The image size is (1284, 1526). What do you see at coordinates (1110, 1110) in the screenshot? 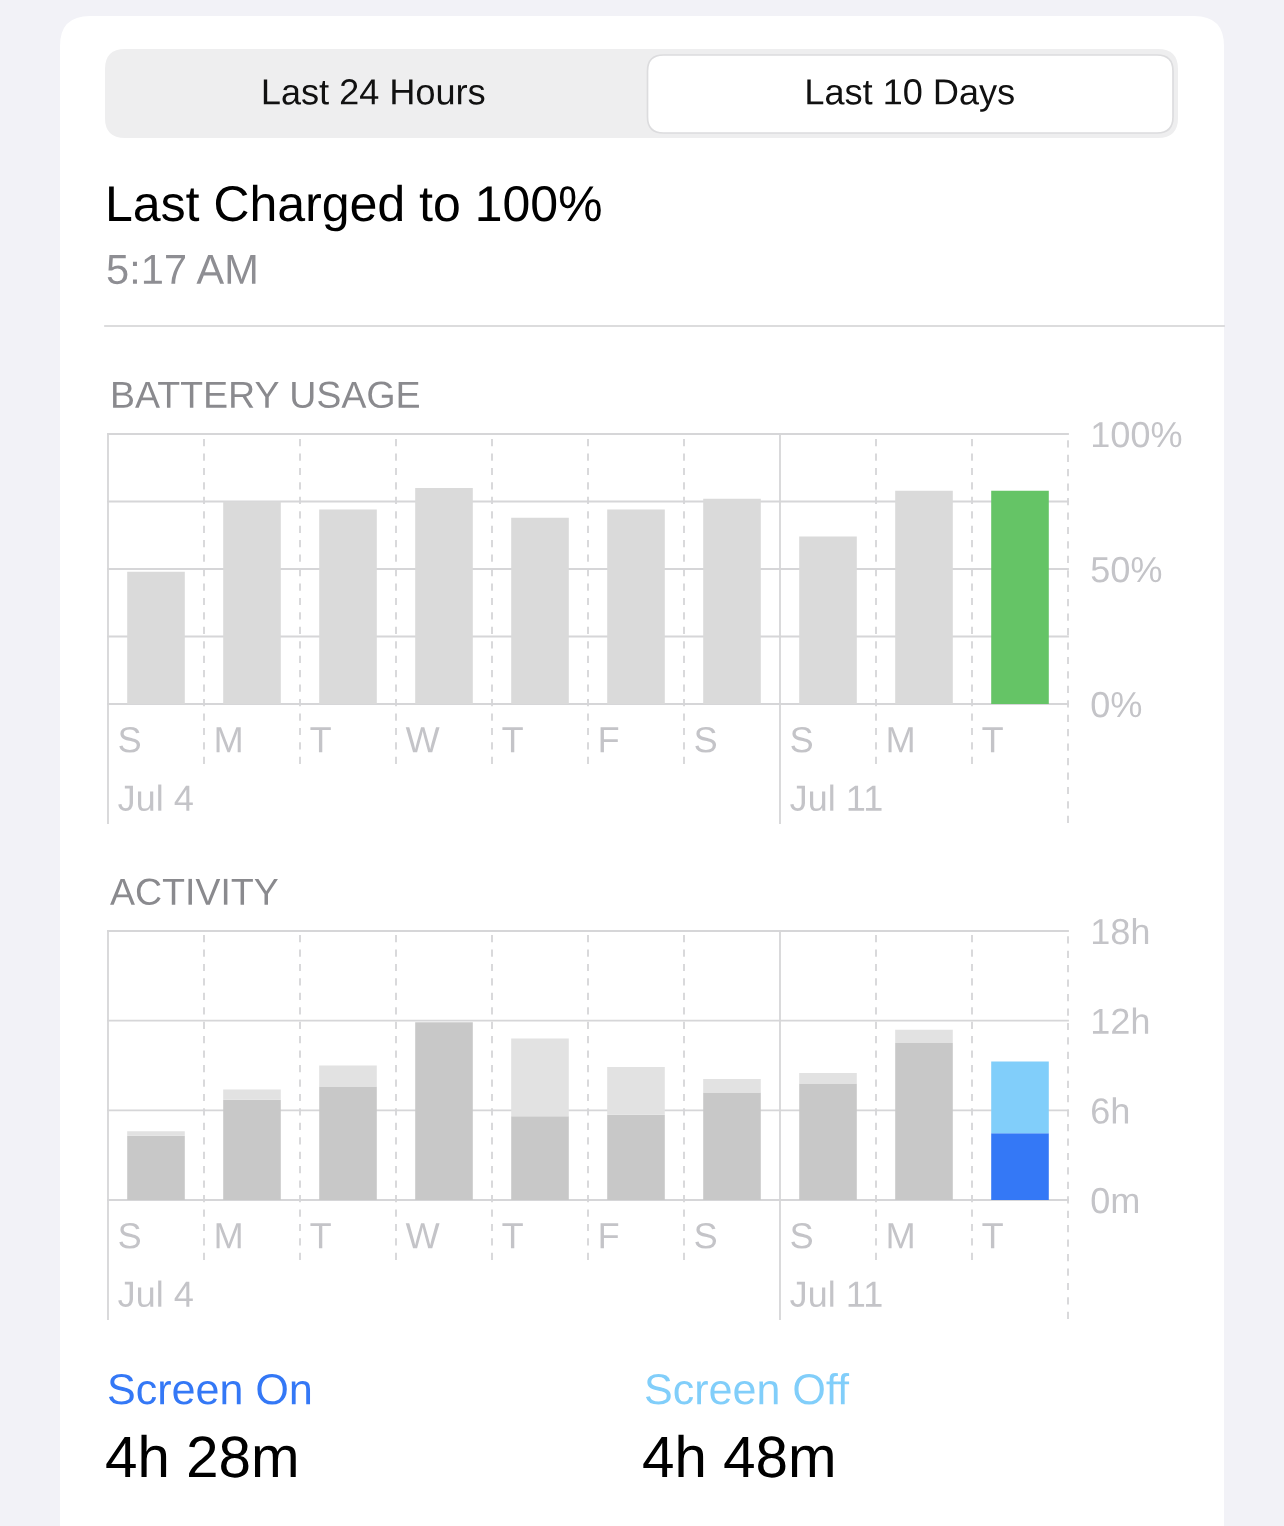
I see `y-tick-label: 6h` at bounding box center [1110, 1110].